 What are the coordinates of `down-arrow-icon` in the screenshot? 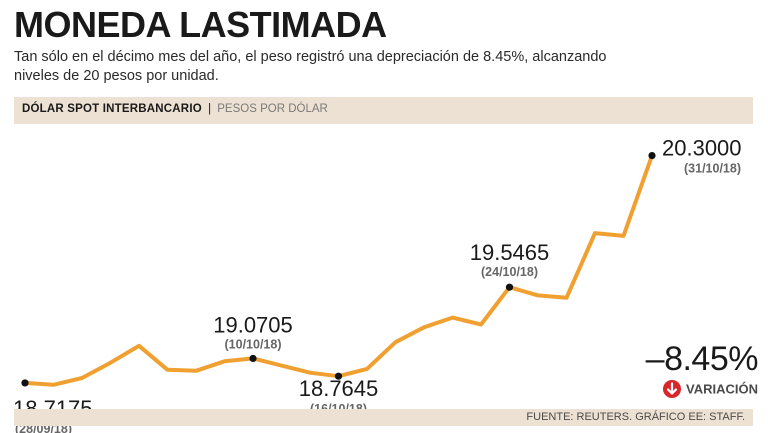 It's located at (672, 389).